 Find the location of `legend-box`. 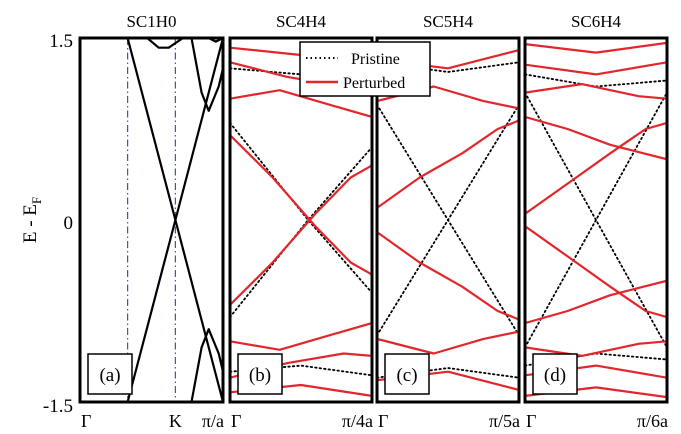

legend-box is located at coordinates (365, 69).